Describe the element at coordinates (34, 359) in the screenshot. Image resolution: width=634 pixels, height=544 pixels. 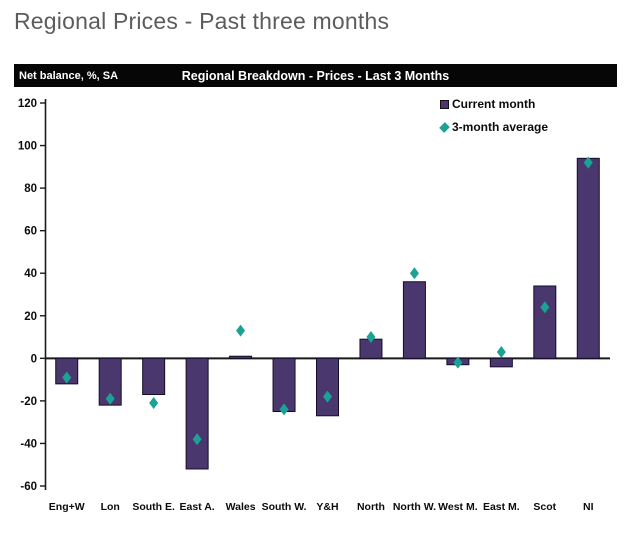
I see `y-tick-label-0: 0` at that location.